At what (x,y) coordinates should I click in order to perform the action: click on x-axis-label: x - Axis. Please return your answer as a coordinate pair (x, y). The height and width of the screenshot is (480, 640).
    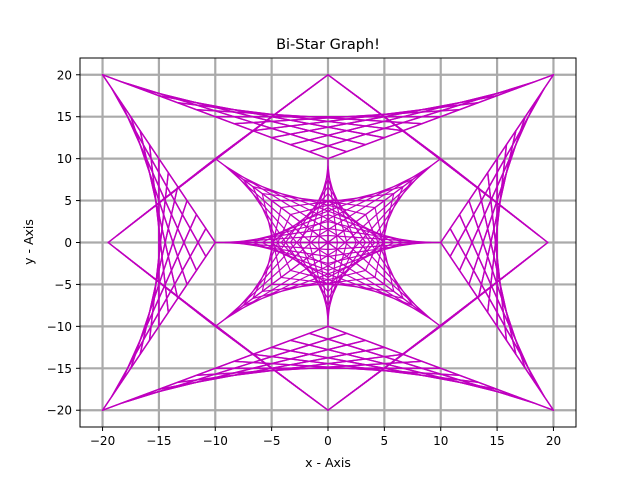
    Looking at the image, I should click on (328, 462).